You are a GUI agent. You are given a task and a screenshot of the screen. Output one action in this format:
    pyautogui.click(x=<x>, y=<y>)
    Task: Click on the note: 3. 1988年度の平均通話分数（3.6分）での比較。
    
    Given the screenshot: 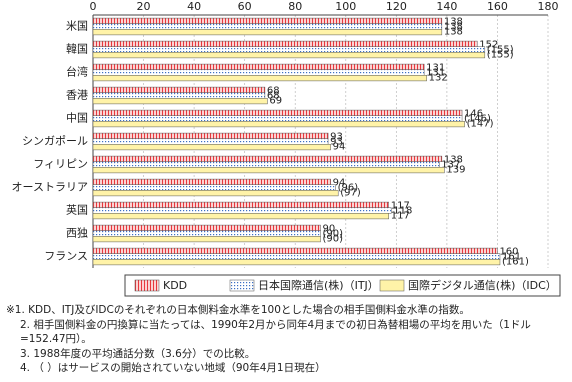 What is the action you would take?
    pyautogui.click(x=138, y=353)
    